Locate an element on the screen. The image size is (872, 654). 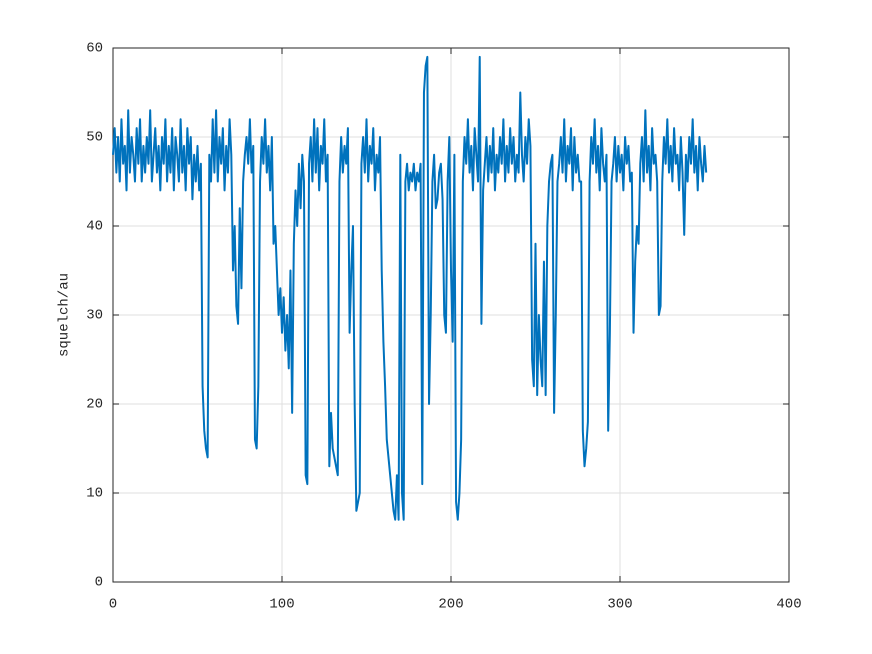
y-tick-label: 50 is located at coordinates (94, 138).